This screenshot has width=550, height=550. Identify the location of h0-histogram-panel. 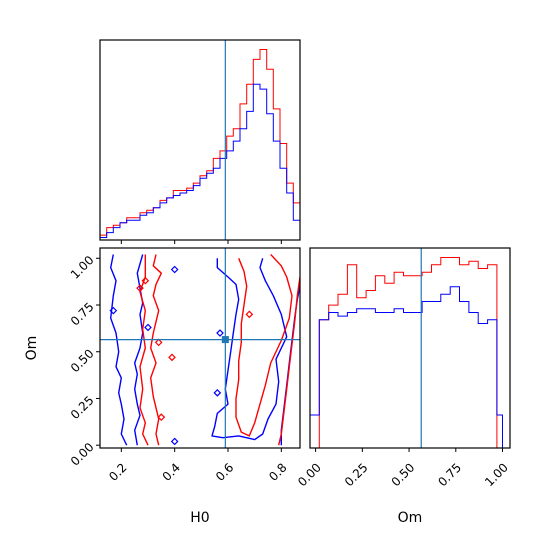
(200, 141).